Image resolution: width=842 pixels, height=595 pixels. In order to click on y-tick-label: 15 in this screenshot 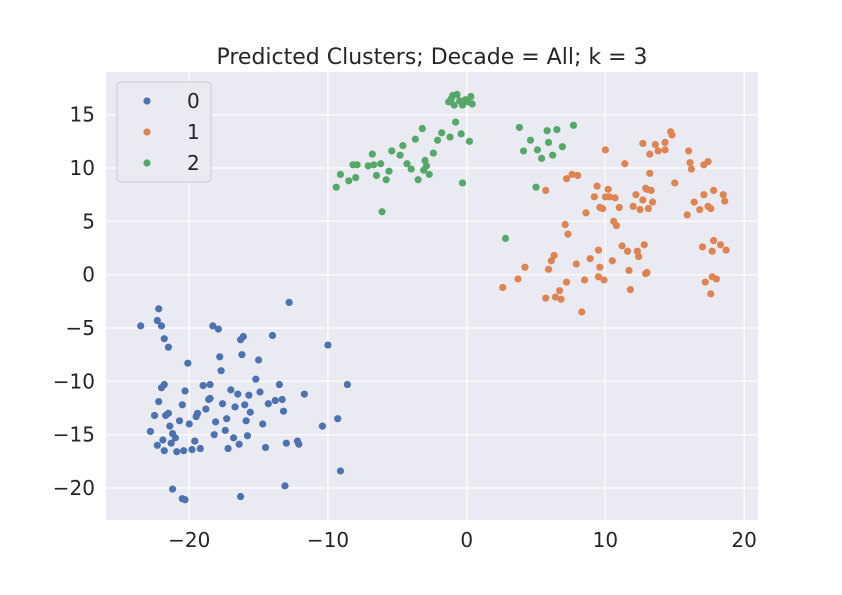, I will do `click(82, 115)`.